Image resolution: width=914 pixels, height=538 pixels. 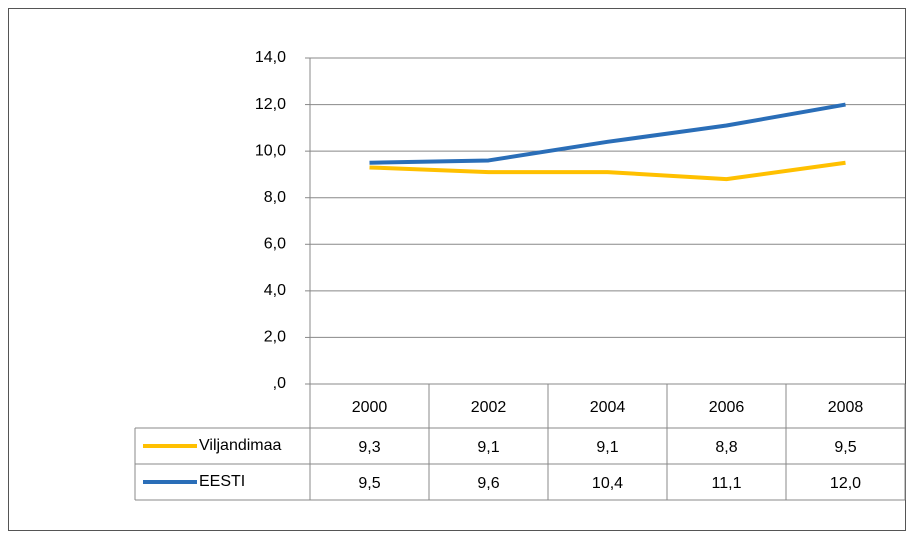 I want to click on x-tick-label: 2002, so click(x=489, y=407).